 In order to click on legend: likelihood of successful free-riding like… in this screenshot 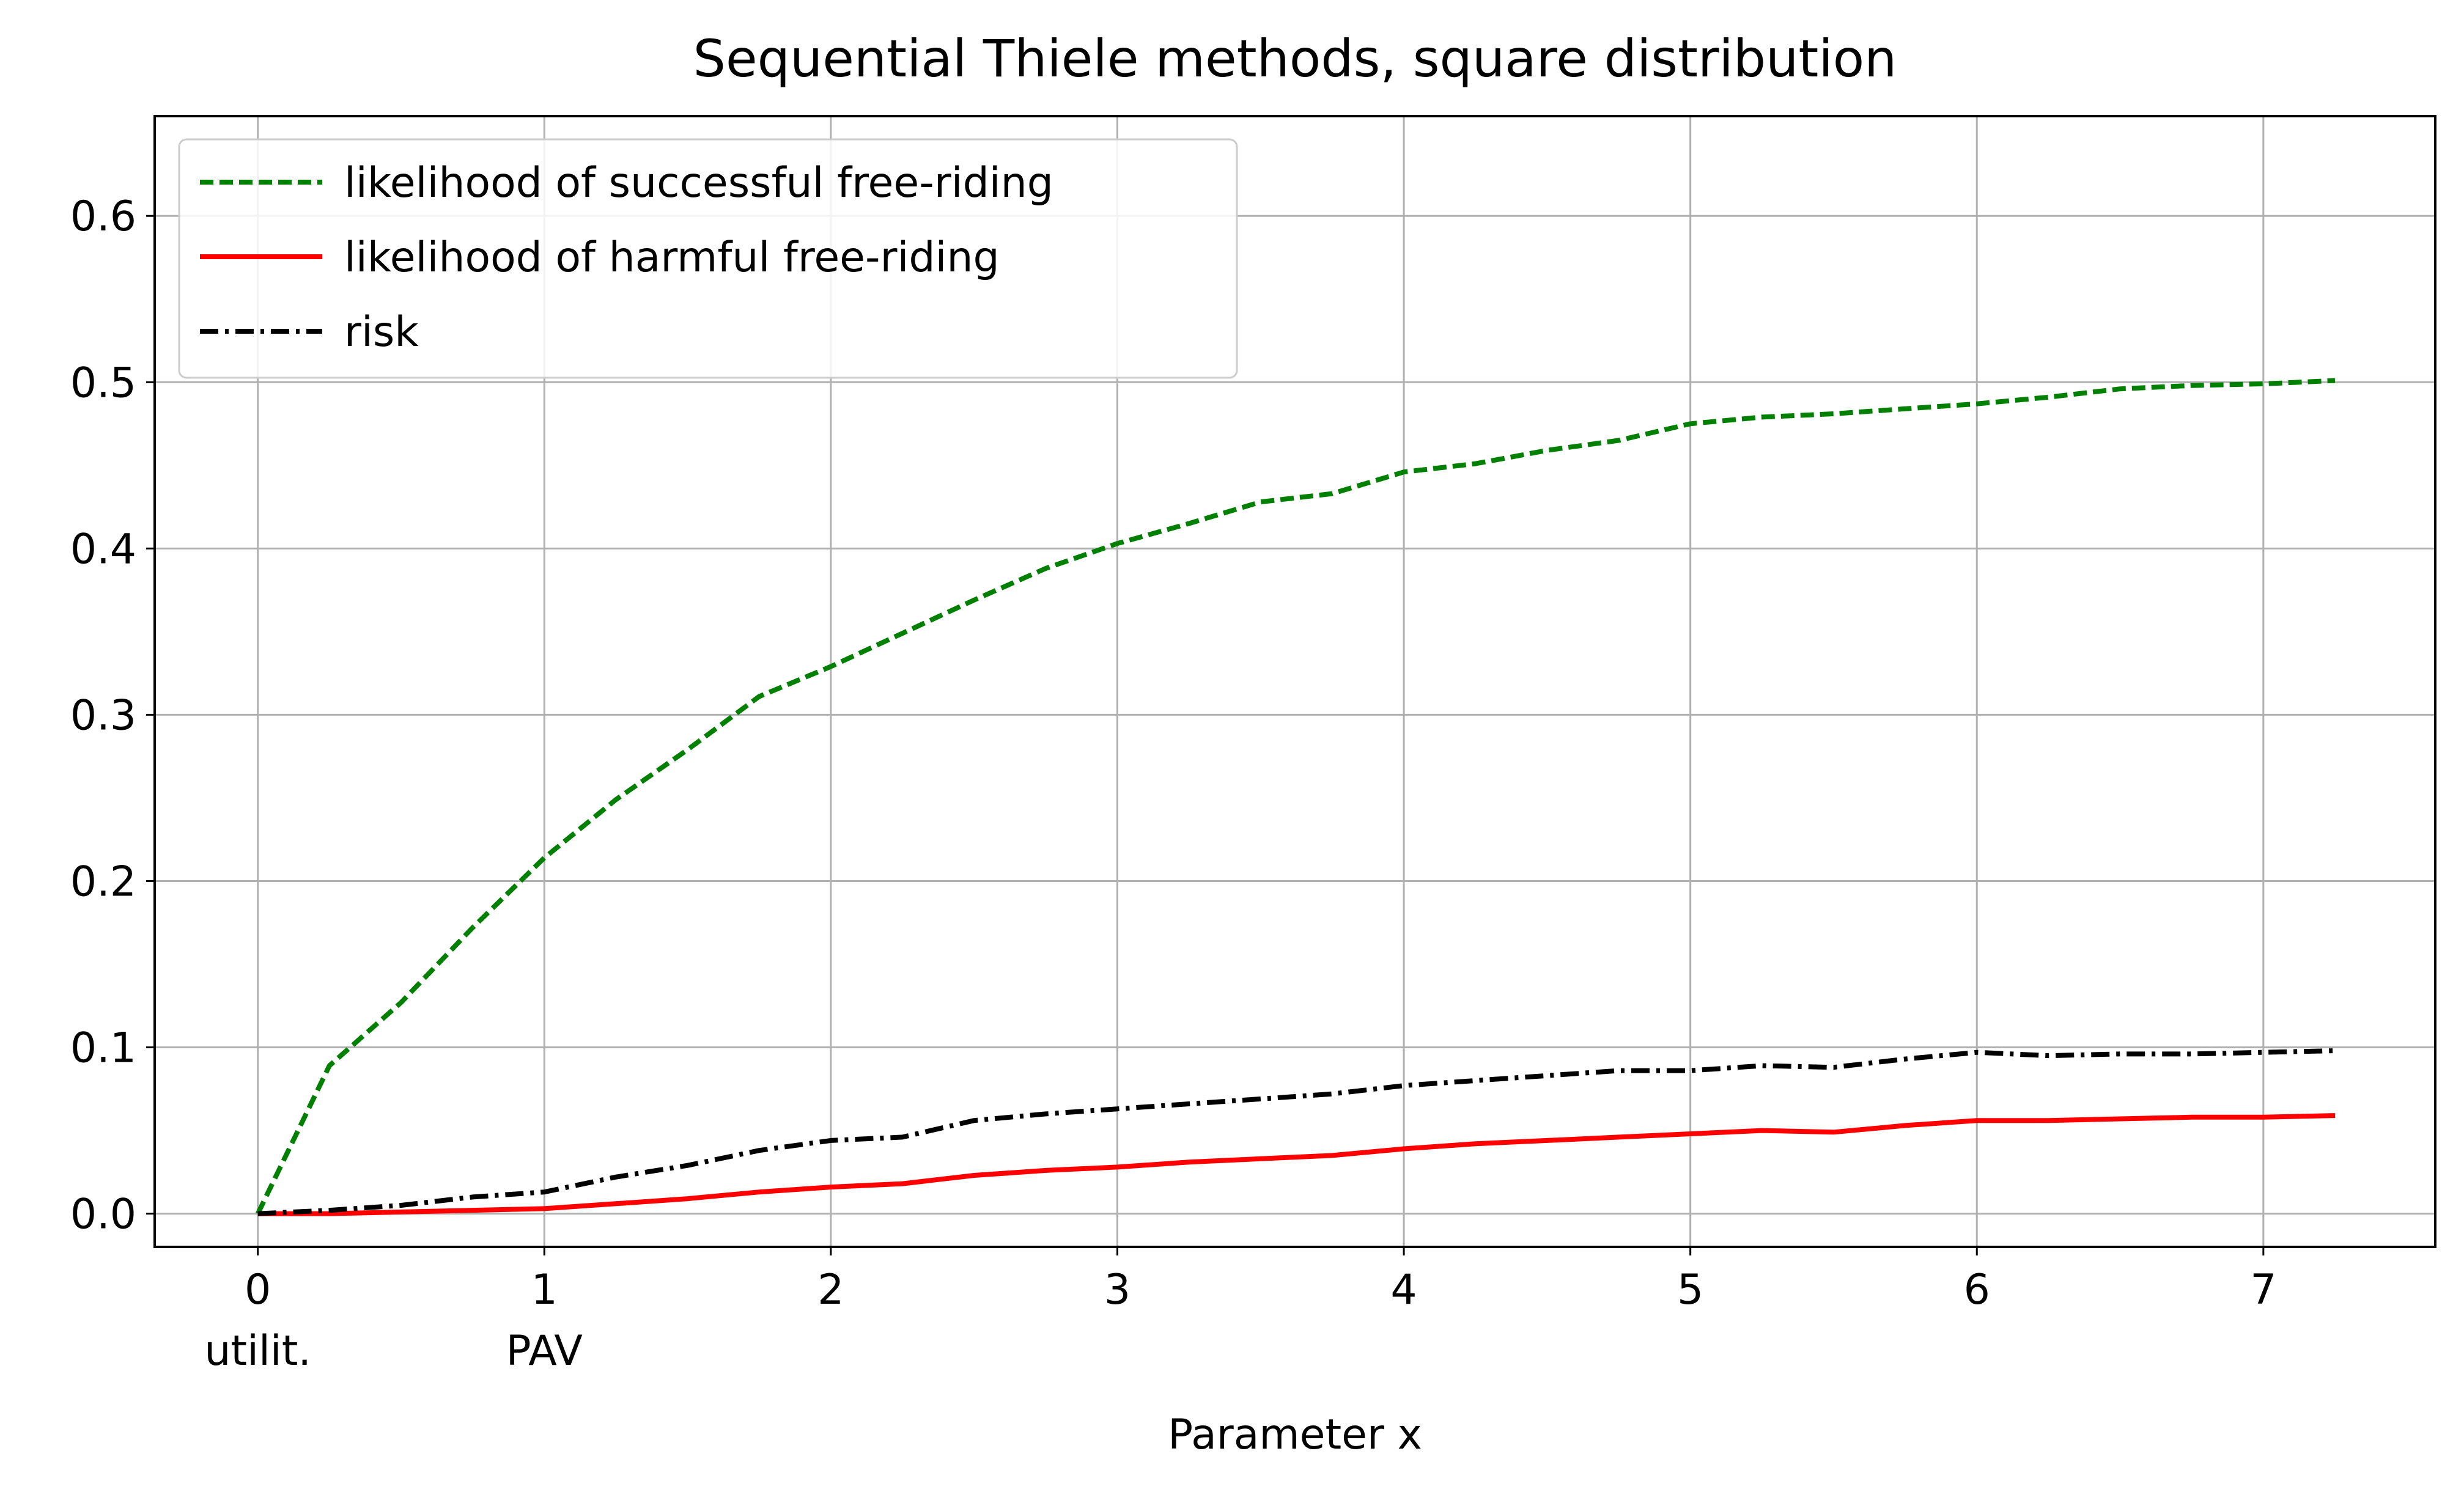, I will do `click(708, 258)`.